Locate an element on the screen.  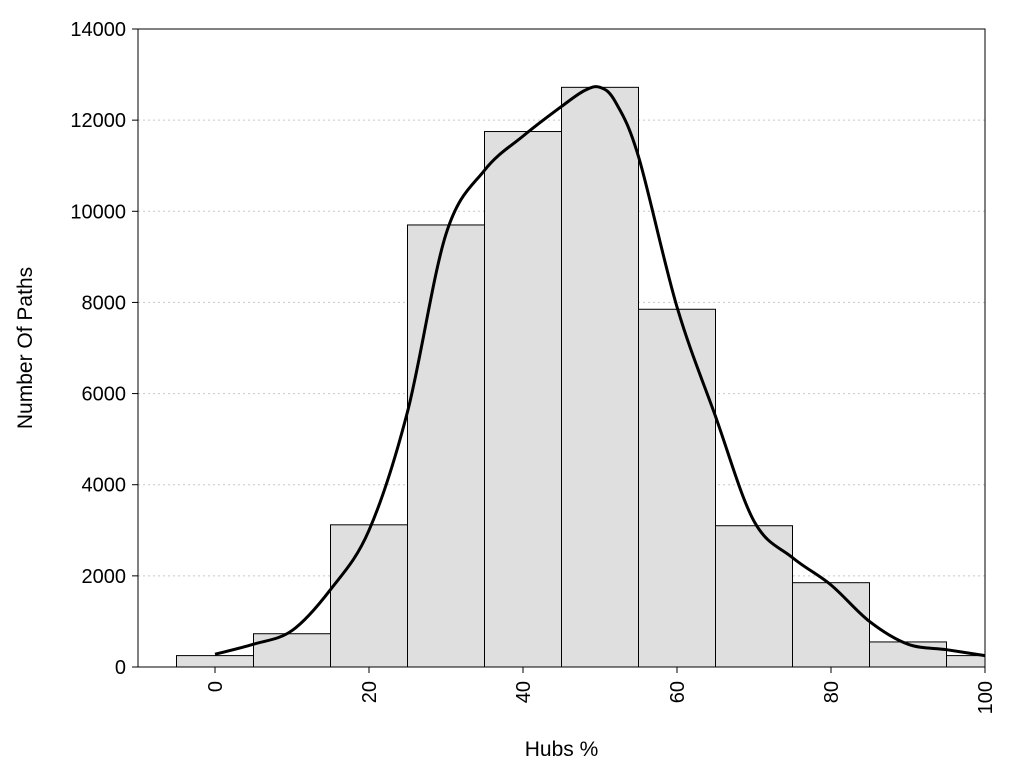
x-tick-label: 100 is located at coordinates (986, 697).